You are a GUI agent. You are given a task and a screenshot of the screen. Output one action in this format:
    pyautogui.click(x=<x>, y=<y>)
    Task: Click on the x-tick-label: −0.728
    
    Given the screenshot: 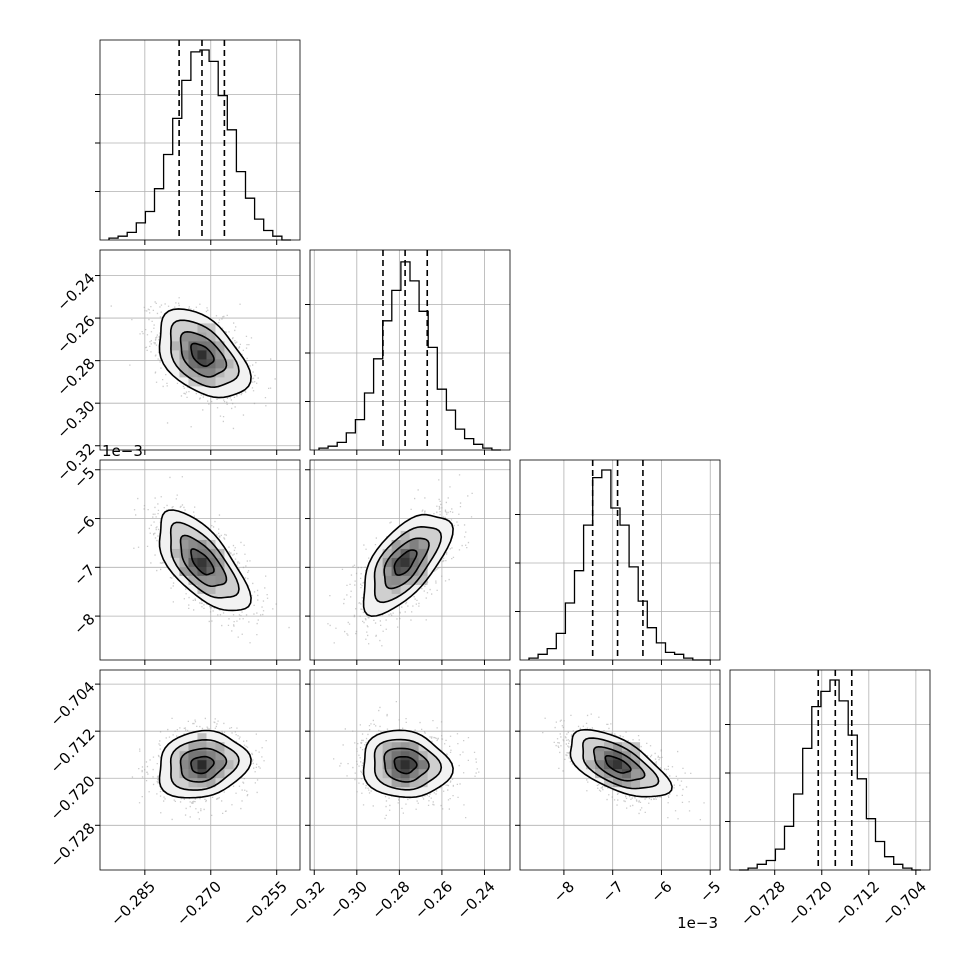 What is the action you would take?
    pyautogui.click(x=763, y=904)
    